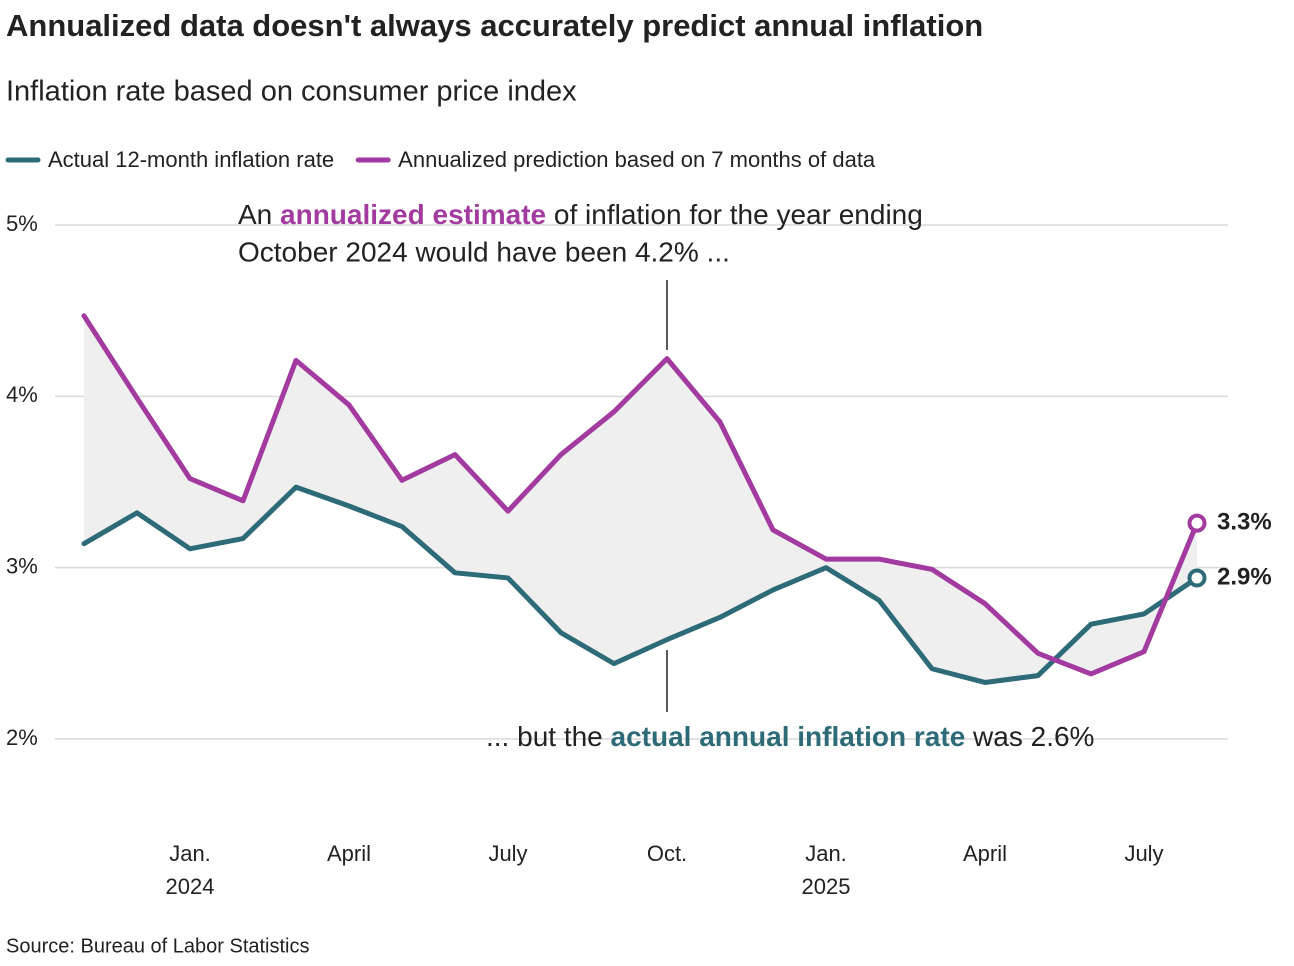 This screenshot has height=966, width=1294. Describe the element at coordinates (190, 886) in the screenshot. I see `x-year-label: 2024` at that location.